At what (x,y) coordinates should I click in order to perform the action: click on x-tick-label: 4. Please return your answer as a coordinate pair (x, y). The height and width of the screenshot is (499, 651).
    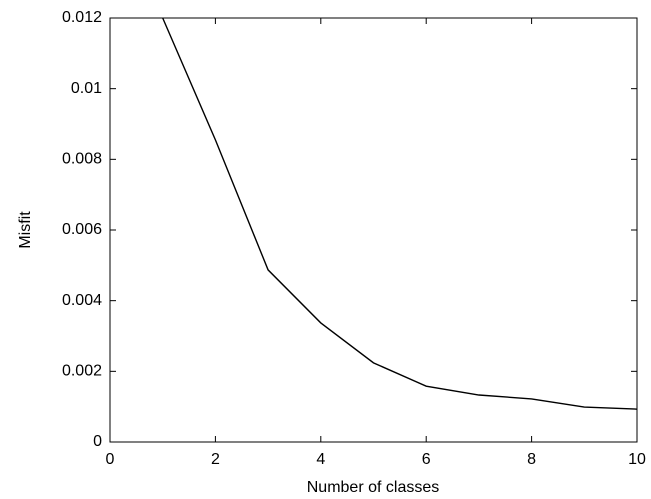
    Looking at the image, I should click on (320, 459).